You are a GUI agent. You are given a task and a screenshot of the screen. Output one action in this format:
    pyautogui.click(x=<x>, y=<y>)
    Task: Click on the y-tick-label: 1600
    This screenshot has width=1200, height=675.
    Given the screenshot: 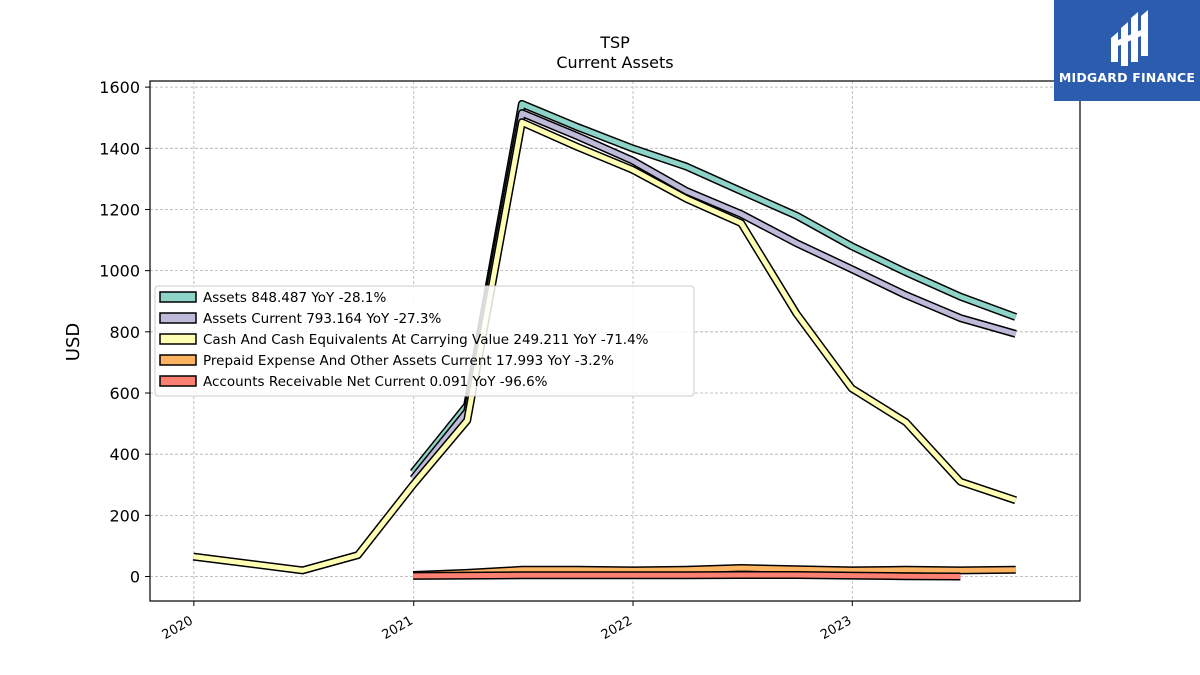 What is the action you would take?
    pyautogui.click(x=119, y=87)
    